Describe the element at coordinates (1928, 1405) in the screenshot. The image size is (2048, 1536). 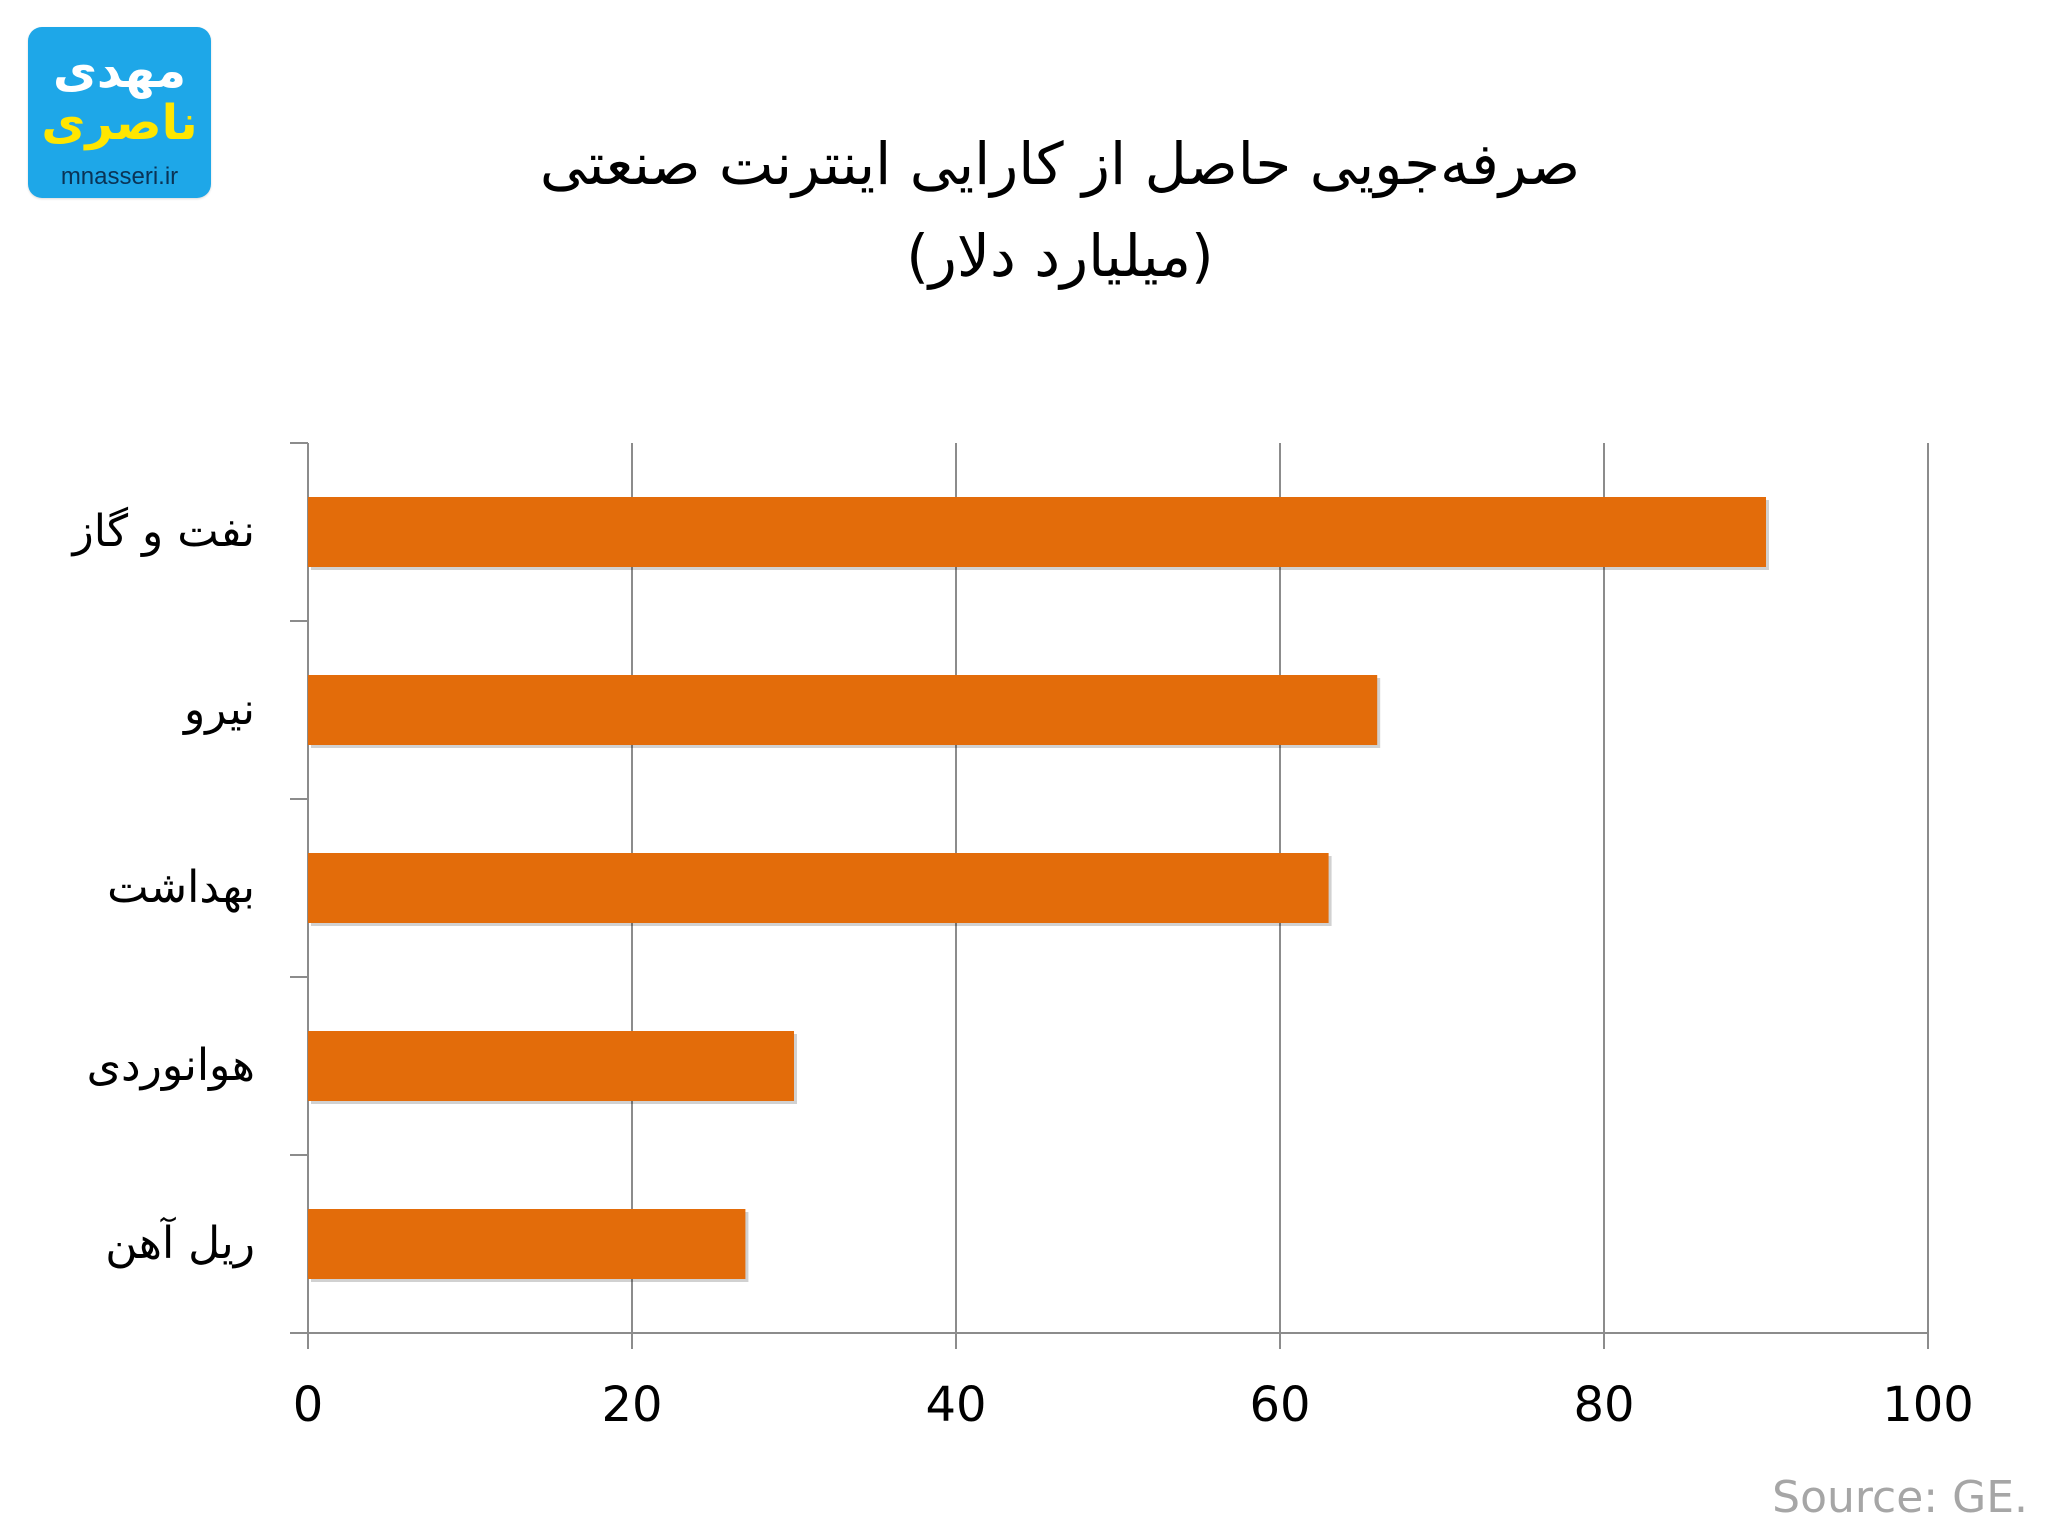
I see `x-tick-label: 100` at that location.